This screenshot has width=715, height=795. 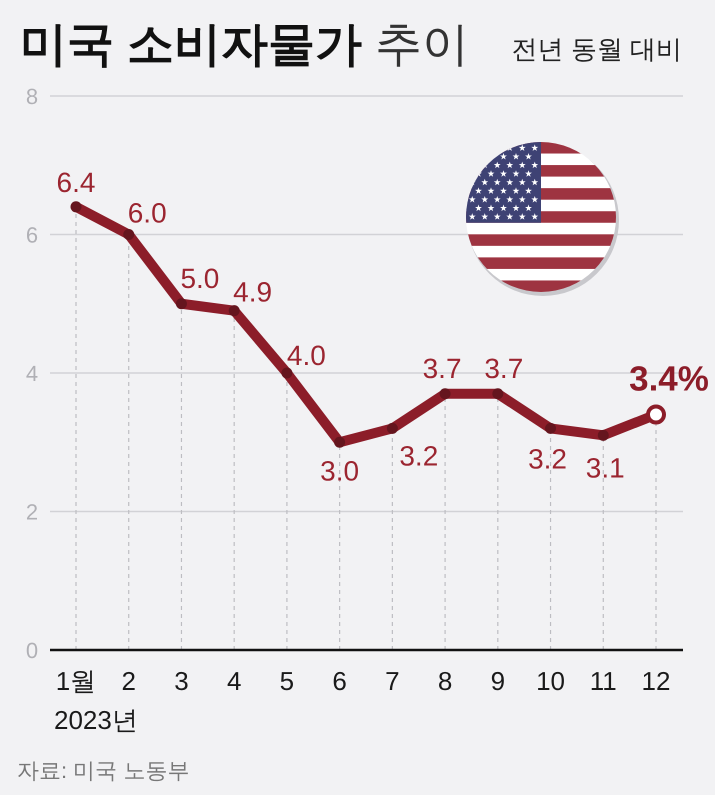 What do you see at coordinates (32, 96) in the screenshot?
I see `y-tick-label: 8` at bounding box center [32, 96].